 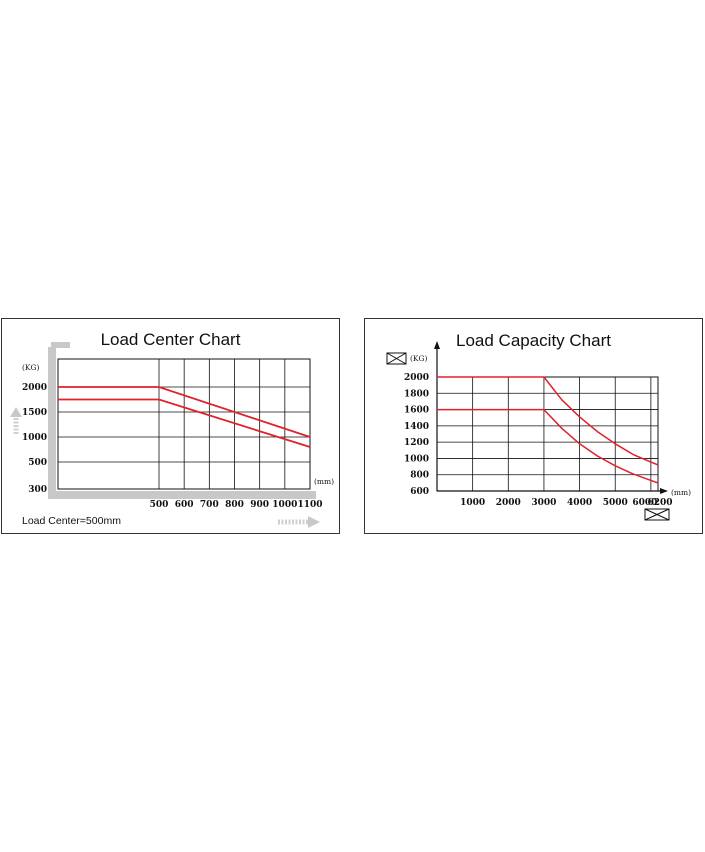 What do you see at coordinates (543, 503) in the screenshot?
I see `x-tick-label: 3000` at bounding box center [543, 503].